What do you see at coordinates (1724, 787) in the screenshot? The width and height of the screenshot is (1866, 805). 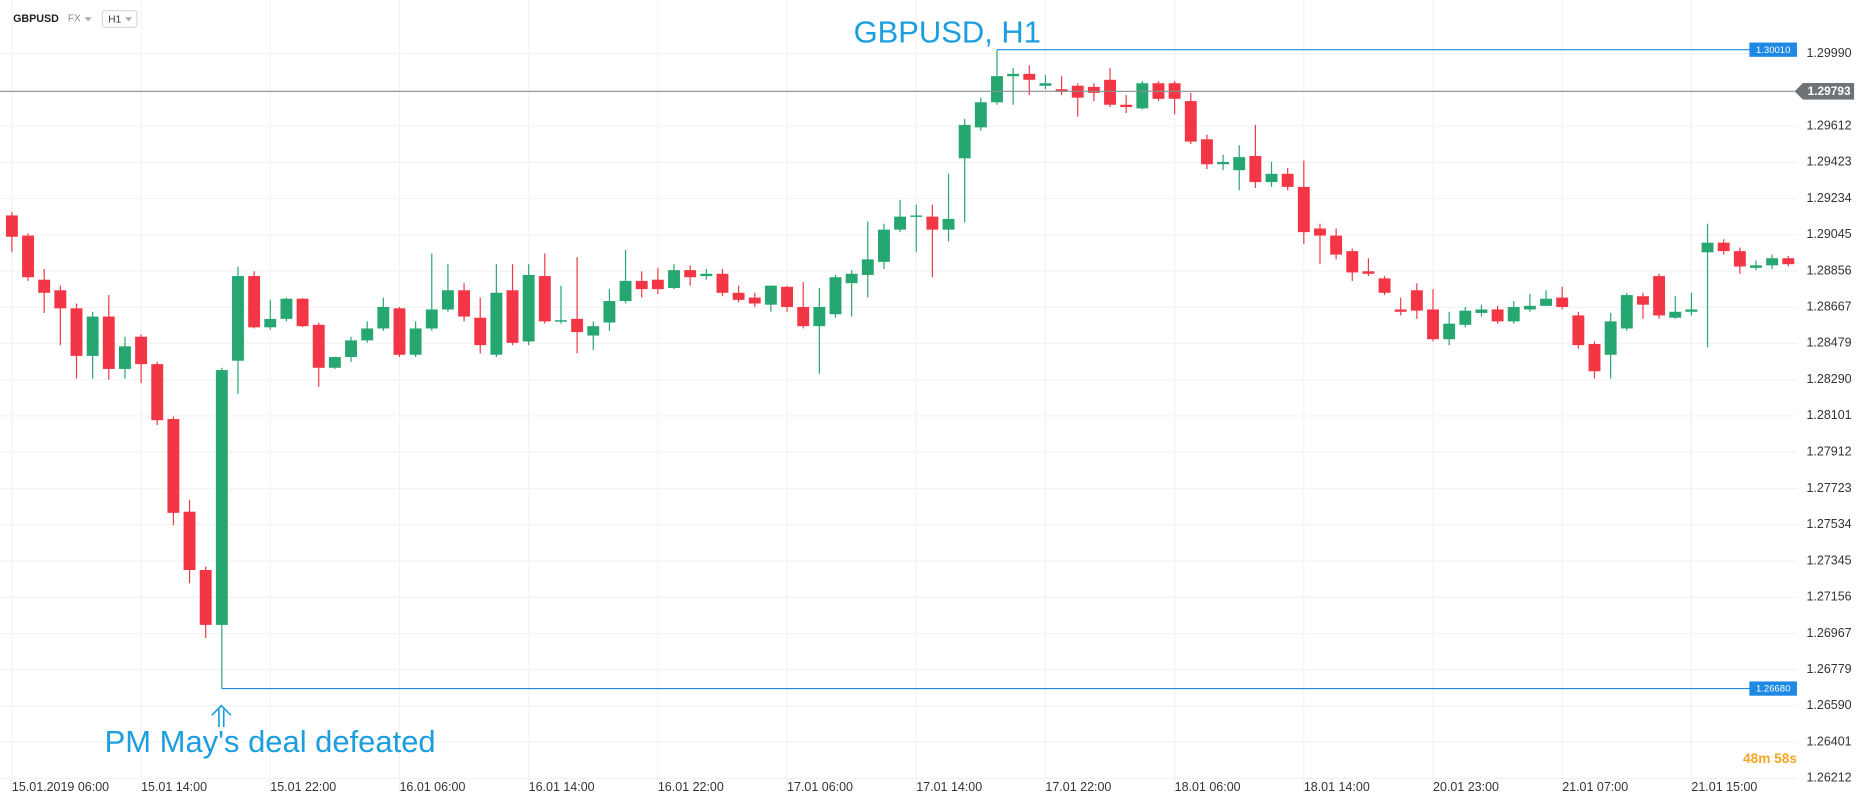 I see `x-tick-label: 21.01 15:00` at bounding box center [1724, 787].